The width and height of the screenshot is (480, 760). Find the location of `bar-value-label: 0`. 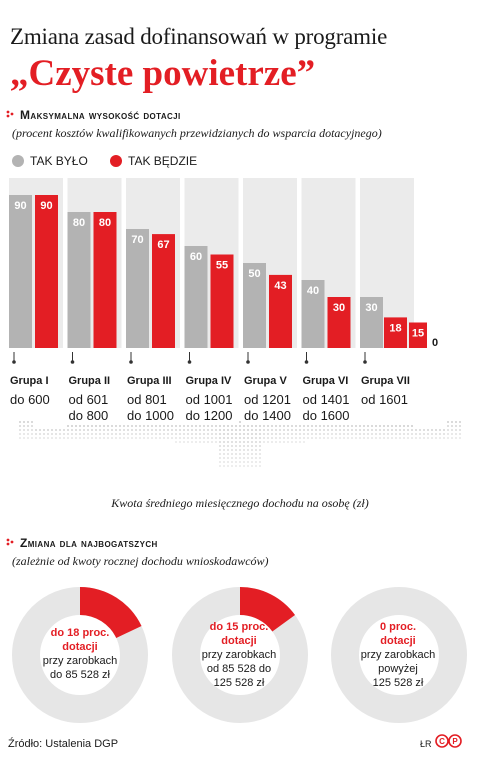

bar-value-label: 0 is located at coordinates (435, 343).